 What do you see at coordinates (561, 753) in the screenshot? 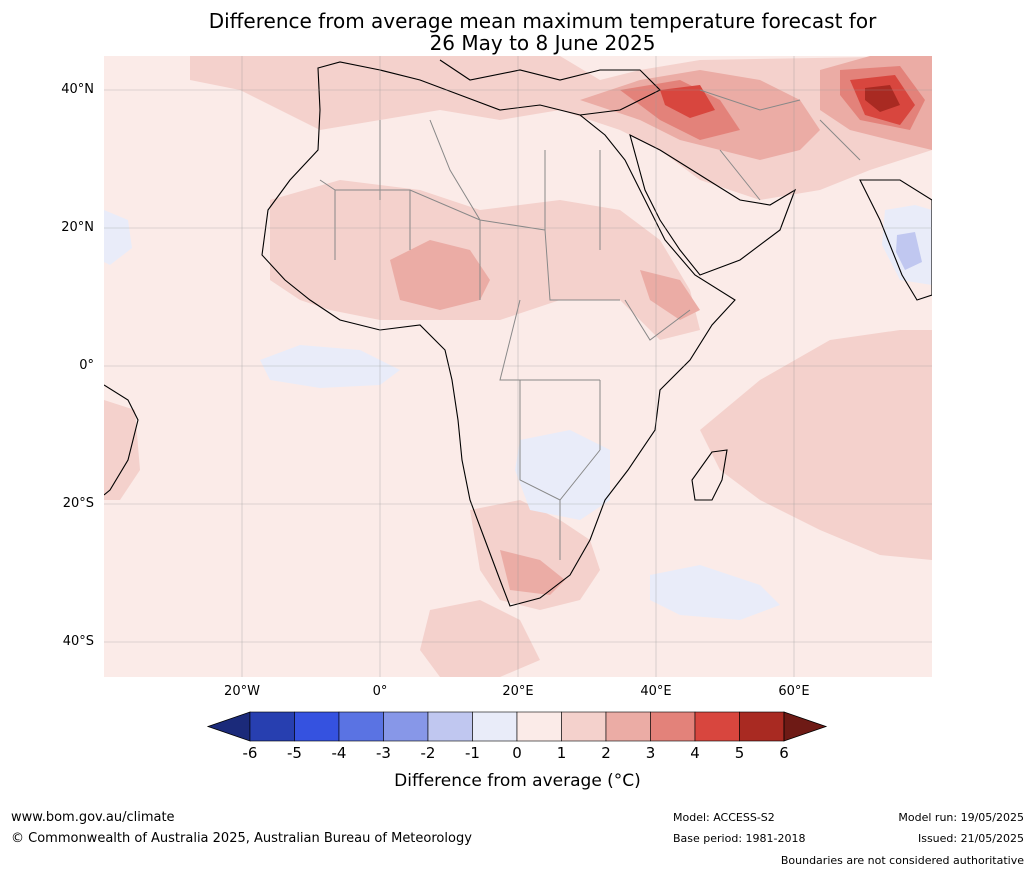
I see `colorbar-tick-label: 1` at bounding box center [561, 753].